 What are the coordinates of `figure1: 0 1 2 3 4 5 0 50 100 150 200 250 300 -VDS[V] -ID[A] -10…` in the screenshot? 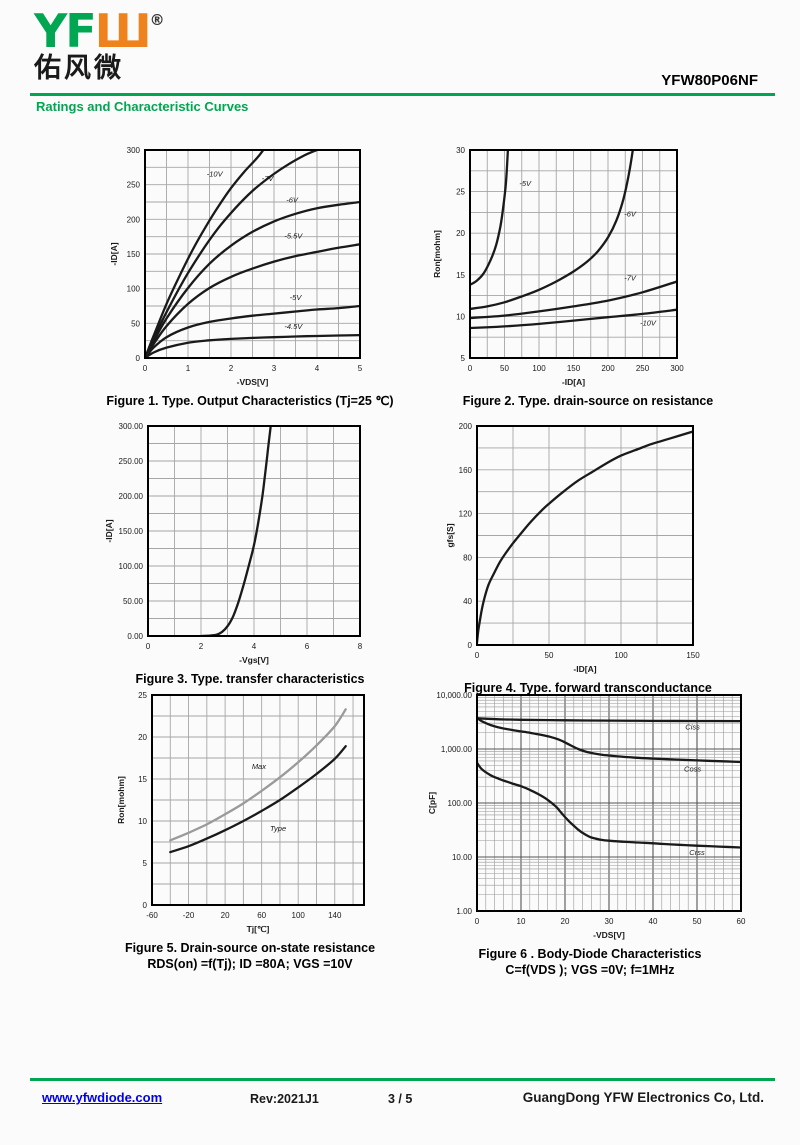 It's located at (250, 276).